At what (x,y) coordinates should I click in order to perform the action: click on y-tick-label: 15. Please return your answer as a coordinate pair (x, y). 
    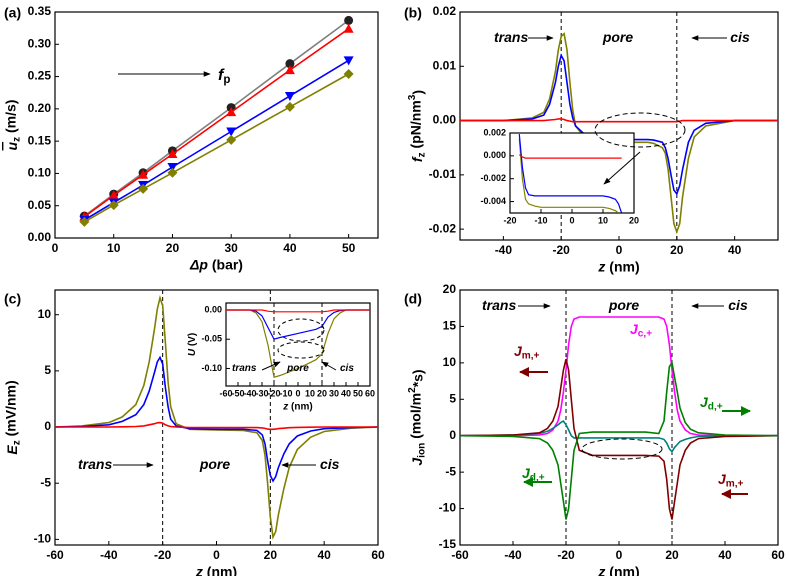
    Looking at the image, I should click on (450, 326).